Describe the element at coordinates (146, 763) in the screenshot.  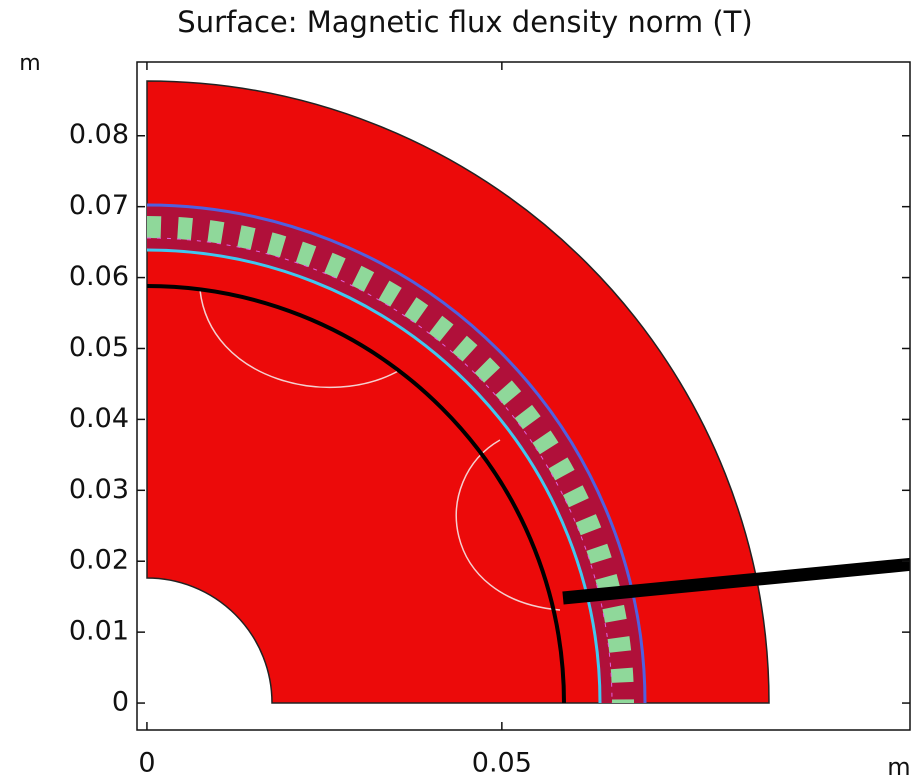
I see `x-tick-label: 0` at that location.